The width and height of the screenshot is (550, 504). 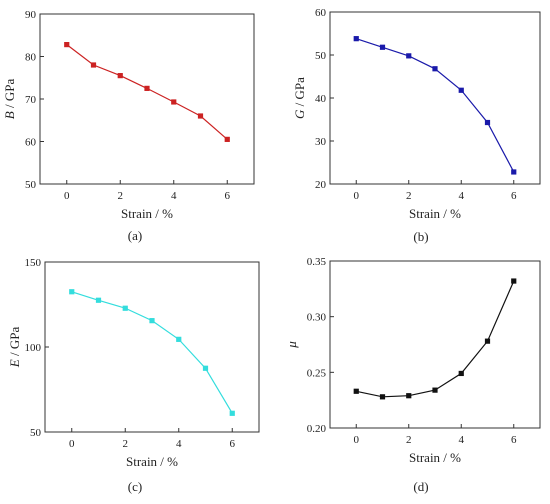 I want to click on y-tick-label: 100, so click(x=33, y=348).